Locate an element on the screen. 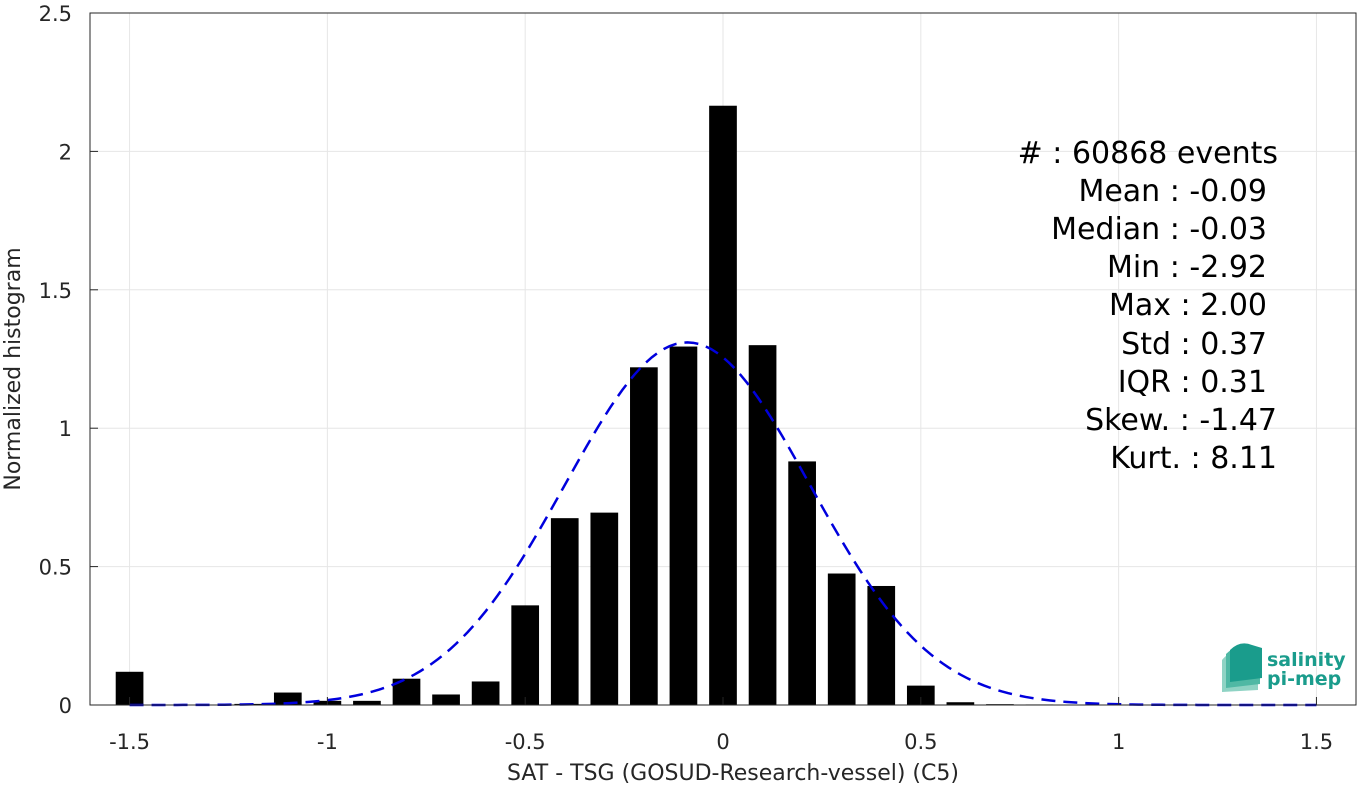 The image size is (1367, 785). x-axis-label: SAT - TSG (GOSUD-Research-vessel) (C5) is located at coordinates (733, 773).